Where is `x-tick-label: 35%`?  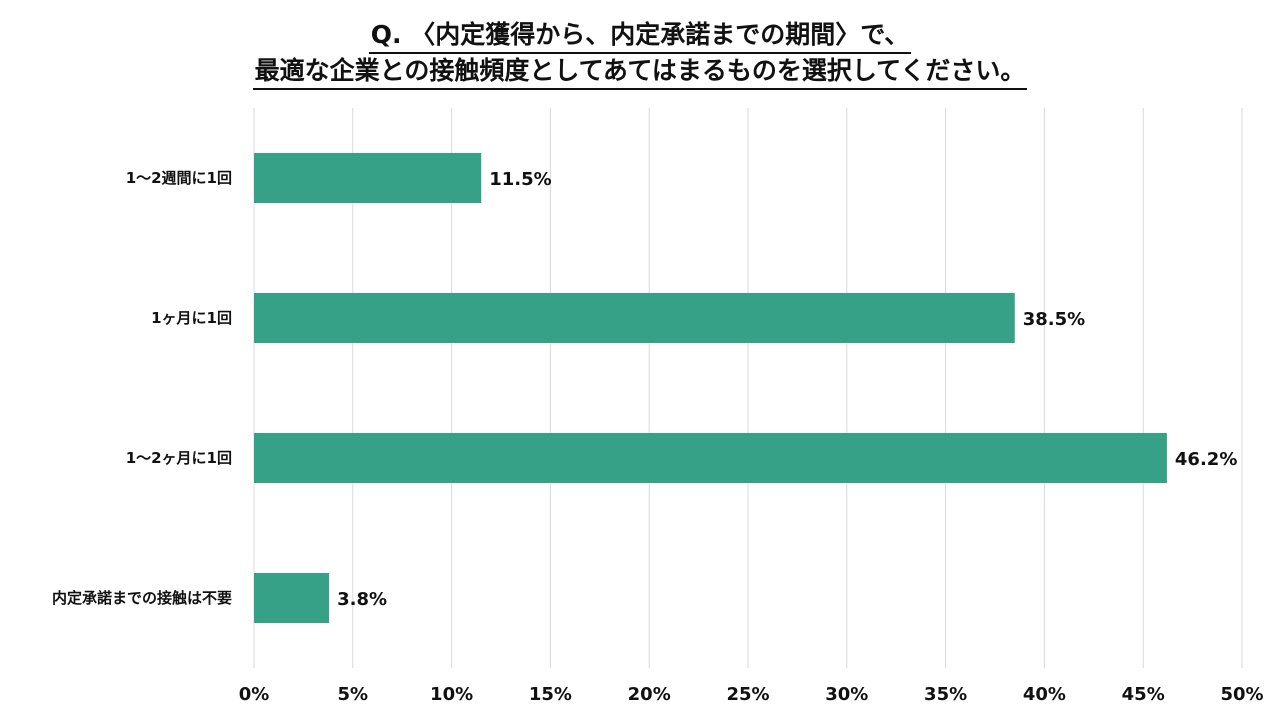
x-tick-label: 35% is located at coordinates (945, 694).